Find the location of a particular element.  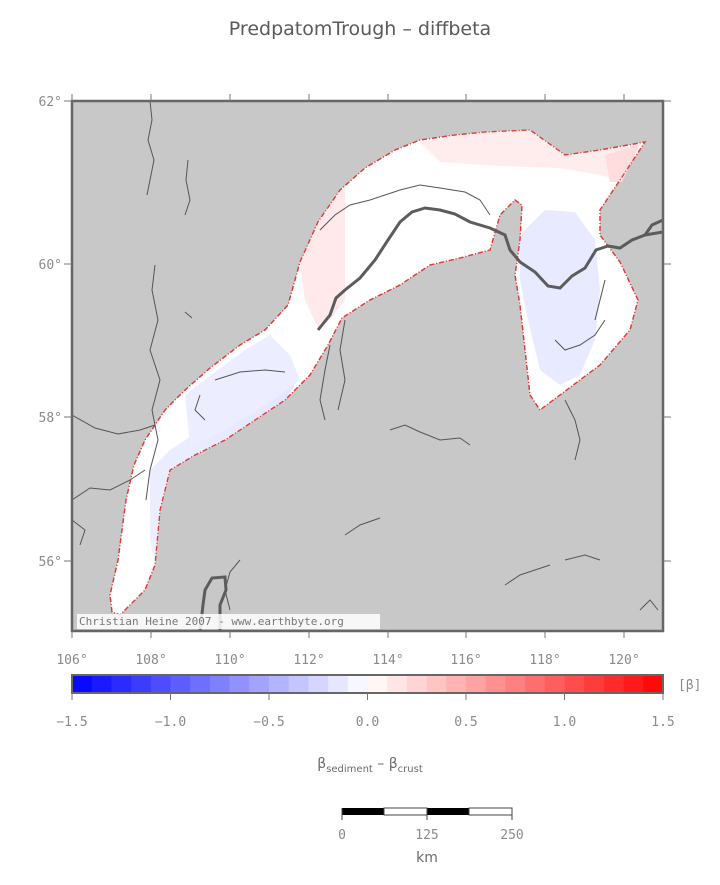

scale-label: 0 is located at coordinates (342, 835).